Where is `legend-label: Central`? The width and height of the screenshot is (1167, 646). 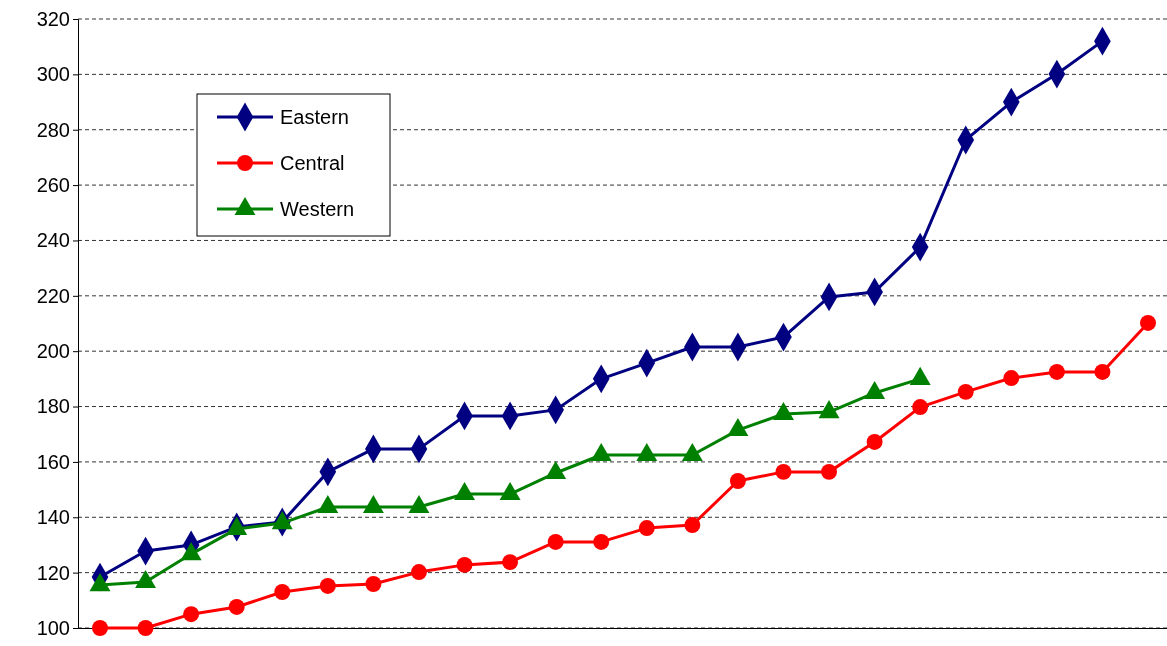 legend-label: Central is located at coordinates (312, 163).